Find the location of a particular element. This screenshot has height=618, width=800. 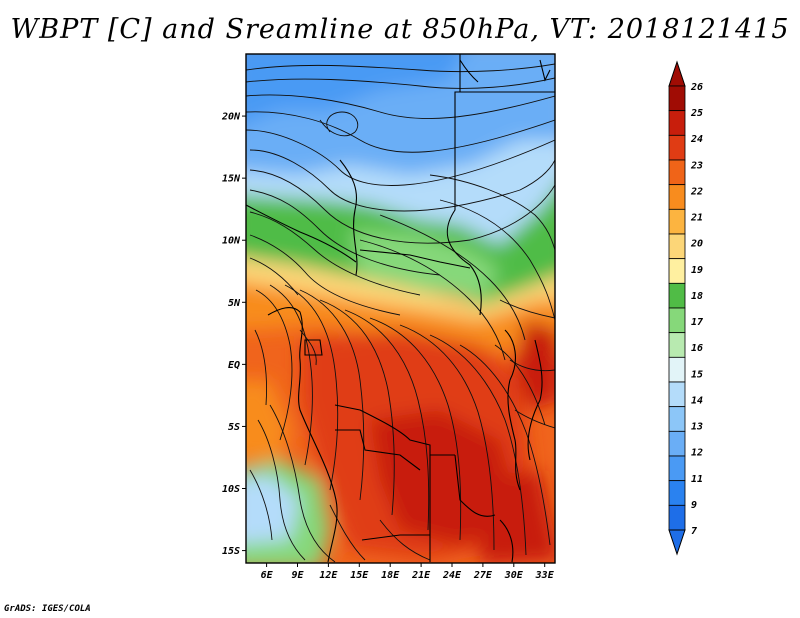

lat-label: 10N is located at coordinates (231, 241).